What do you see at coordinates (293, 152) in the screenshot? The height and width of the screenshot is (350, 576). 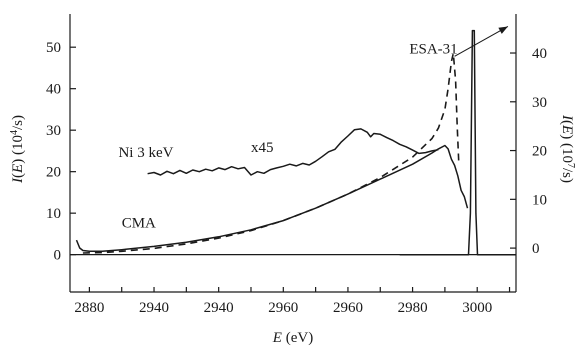 I see `series-line-ni-3-kev-x45` at bounding box center [293, 152].